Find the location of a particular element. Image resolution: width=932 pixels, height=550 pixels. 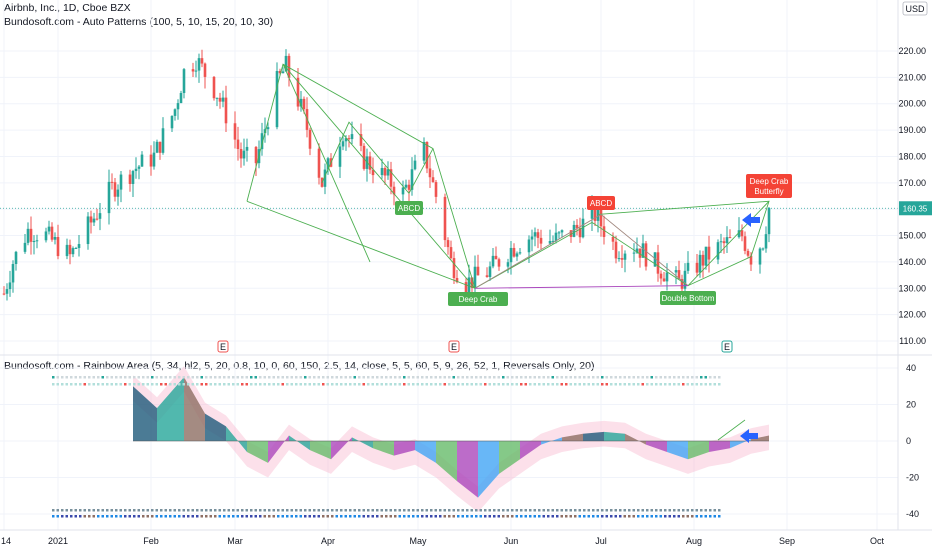

deep-crab-pattern-lines is located at coordinates (326, 163).